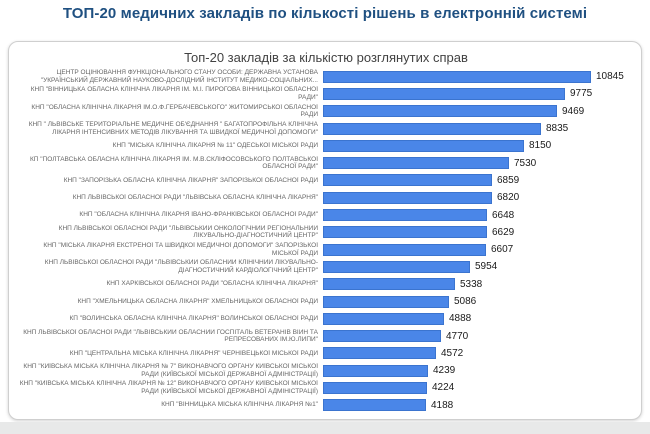 The height and width of the screenshot is (434, 650). What do you see at coordinates (581, 94) in the screenshot?
I see `value-label: 9775` at bounding box center [581, 94].